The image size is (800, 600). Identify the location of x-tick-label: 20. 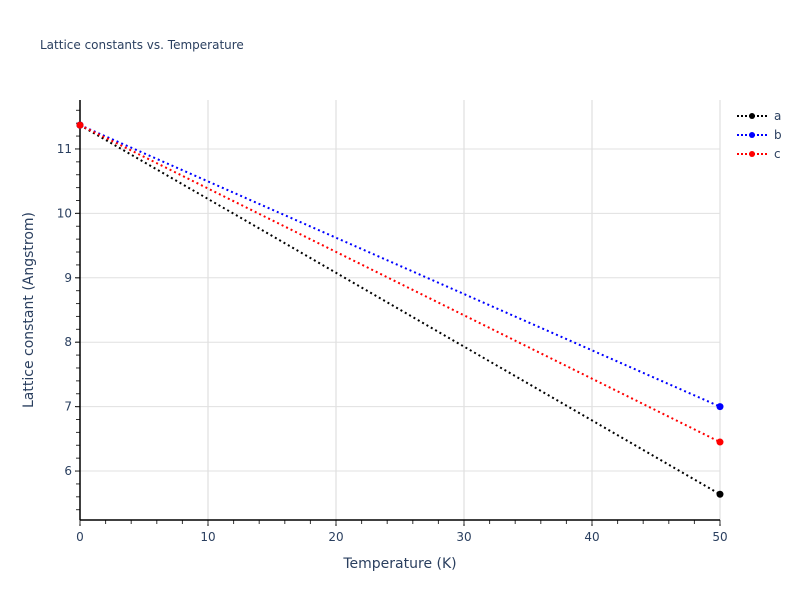
(335, 537).